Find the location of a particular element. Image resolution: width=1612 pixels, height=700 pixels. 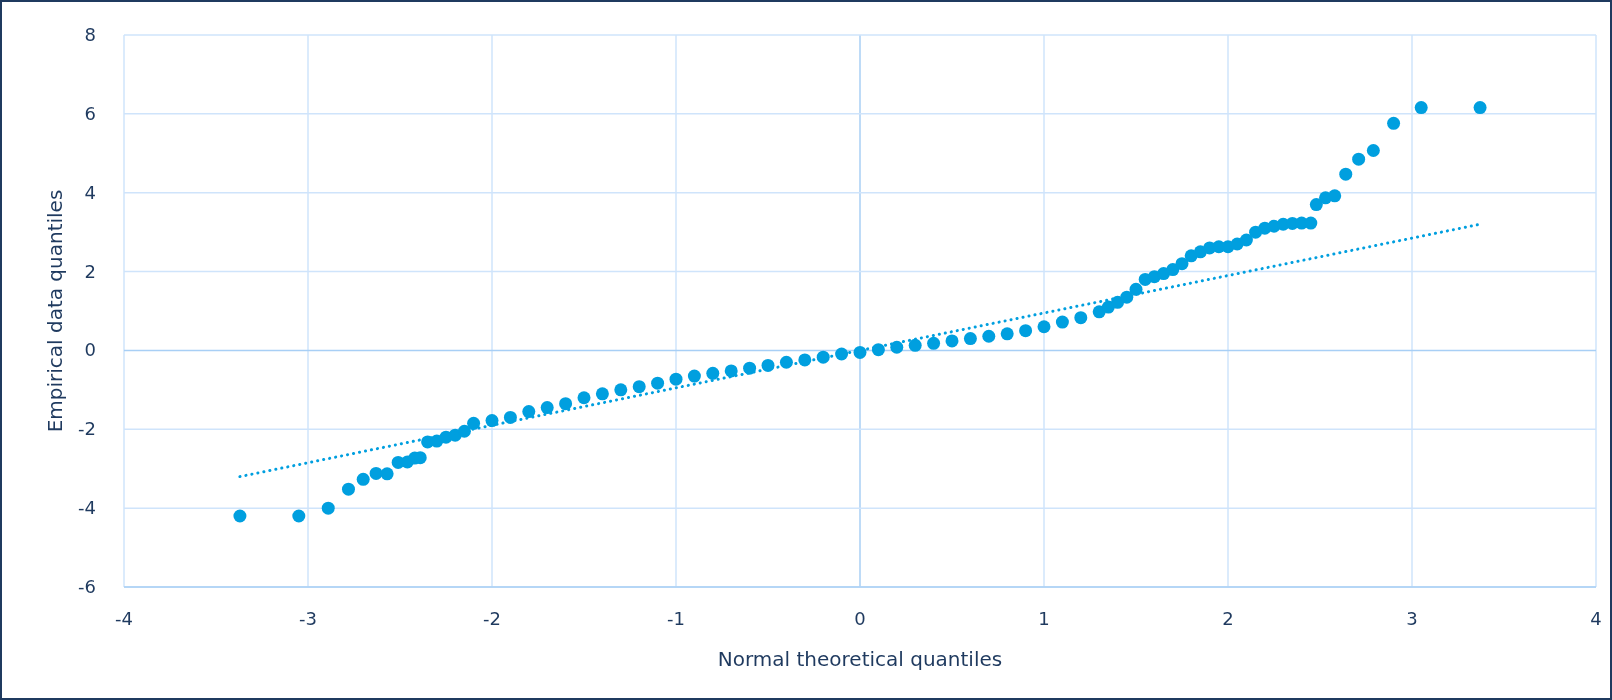

x-tick-label: -4 is located at coordinates (124, 618).